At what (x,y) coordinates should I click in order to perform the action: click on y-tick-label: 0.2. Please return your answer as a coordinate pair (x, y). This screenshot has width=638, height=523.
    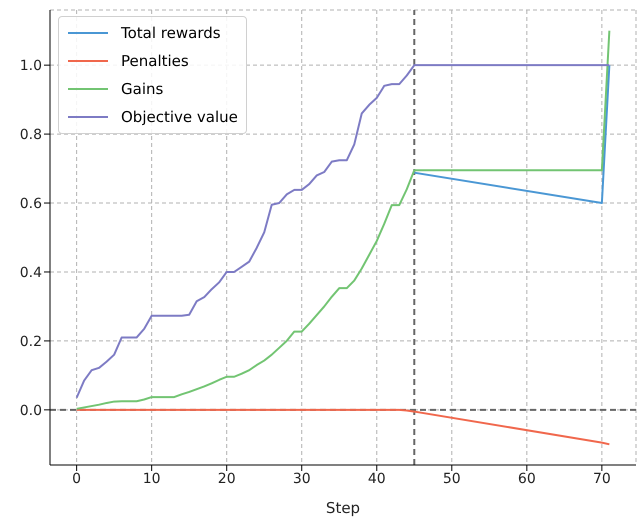
    Looking at the image, I should click on (31, 342).